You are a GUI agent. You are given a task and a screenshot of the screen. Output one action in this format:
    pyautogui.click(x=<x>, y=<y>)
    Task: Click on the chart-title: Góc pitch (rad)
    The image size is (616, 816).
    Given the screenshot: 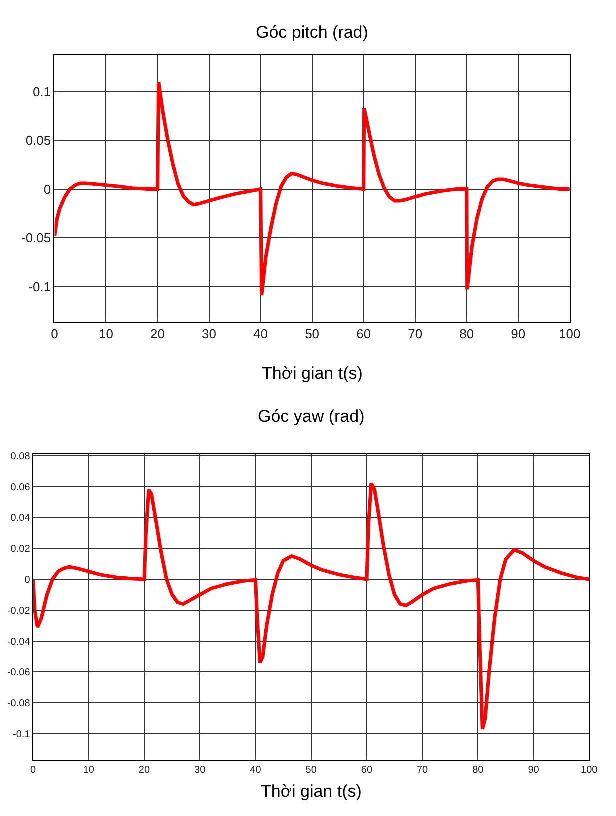 What is the action you would take?
    pyautogui.click(x=312, y=32)
    